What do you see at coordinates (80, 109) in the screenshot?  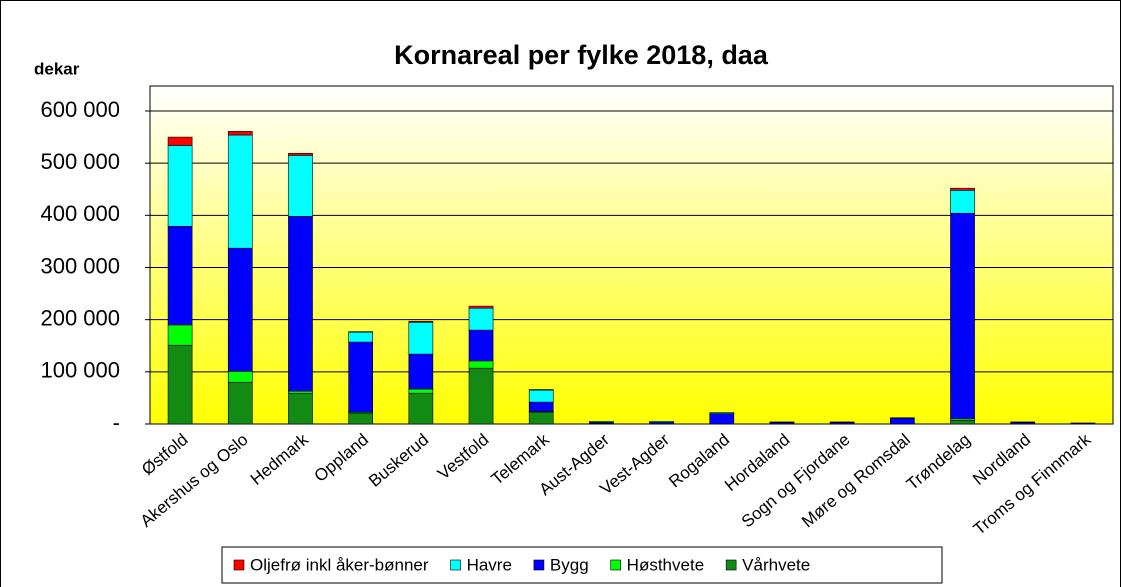 I see `y-tick-label: 600 000` at bounding box center [80, 109].